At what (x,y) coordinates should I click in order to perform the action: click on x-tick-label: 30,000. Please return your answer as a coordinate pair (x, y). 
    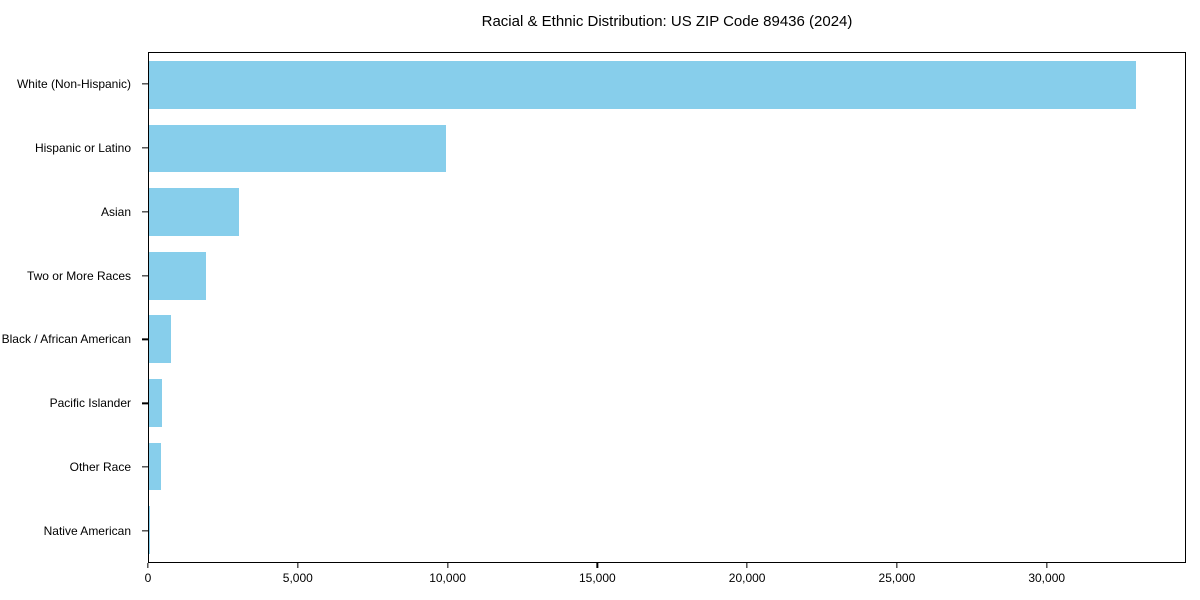
    Looking at the image, I should click on (1047, 578).